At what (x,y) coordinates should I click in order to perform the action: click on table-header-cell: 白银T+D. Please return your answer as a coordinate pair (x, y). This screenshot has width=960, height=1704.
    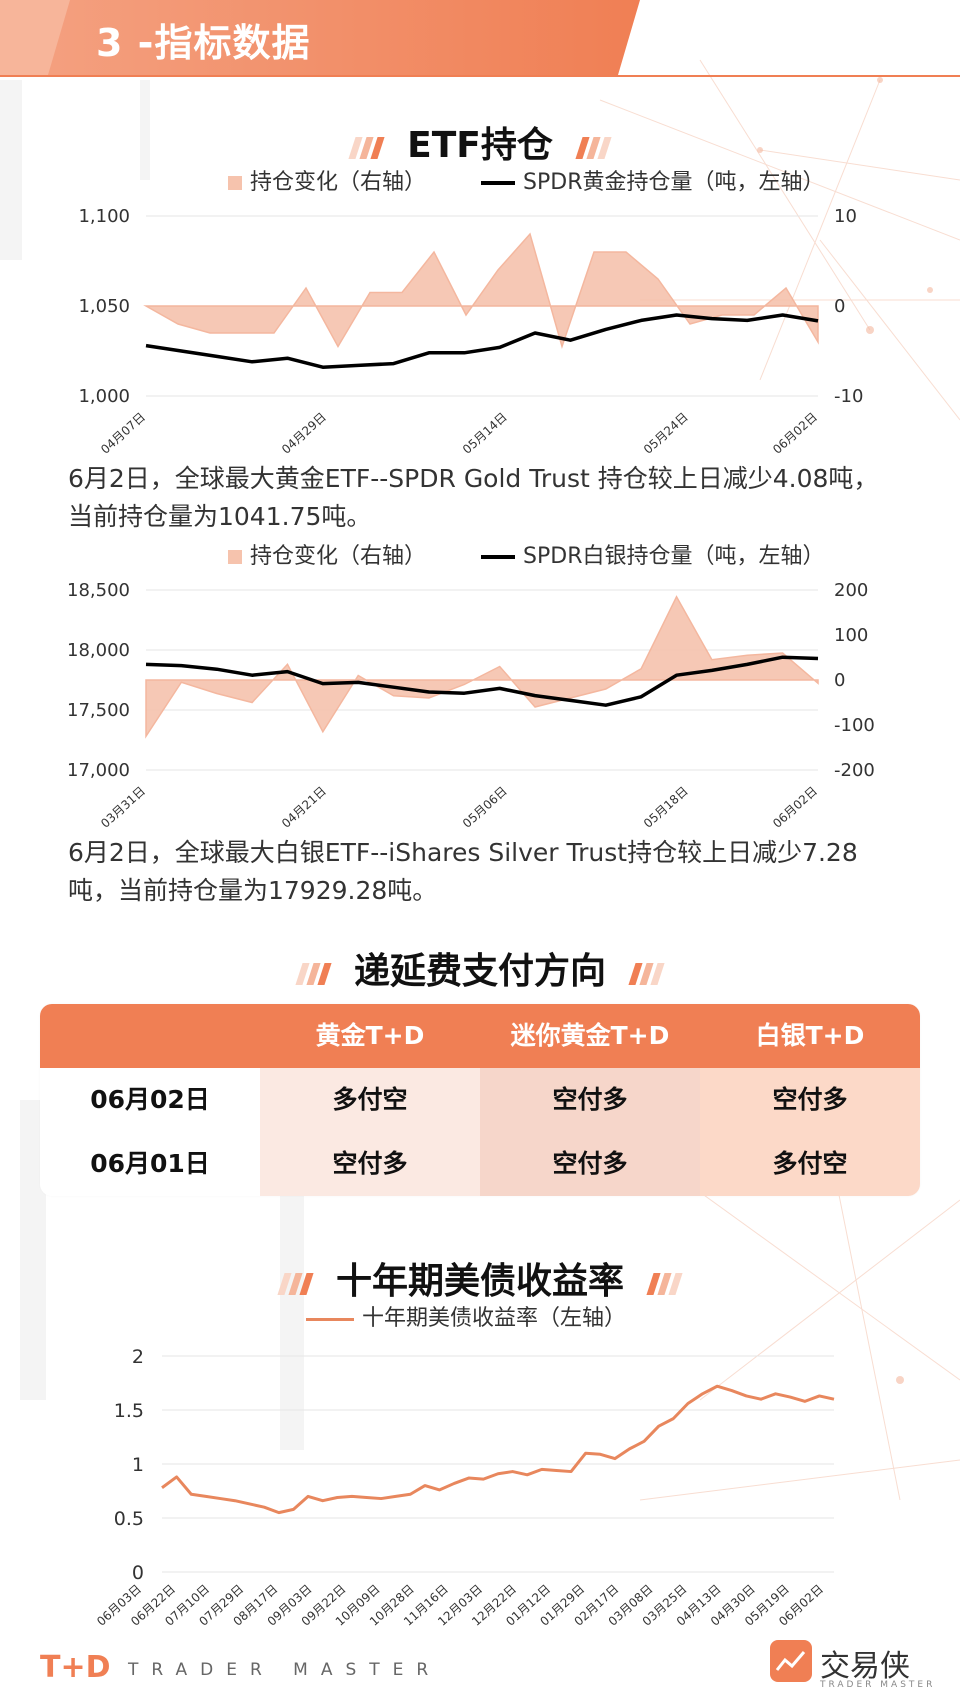
    Looking at the image, I should click on (810, 1035).